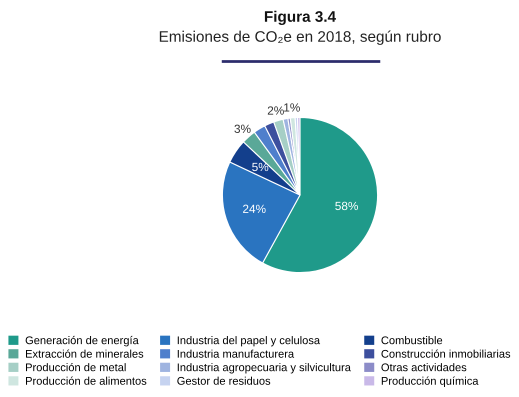  Describe the element at coordinates (236, 354) in the screenshot. I see `legend-label: Industria manufacturera` at that location.